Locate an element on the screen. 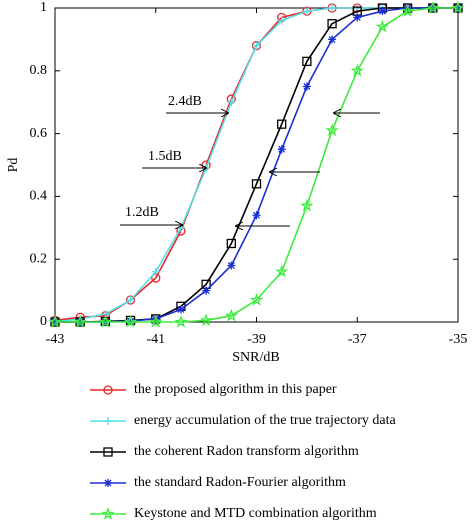  y-tick-label: 0.8 is located at coordinates (39, 70).